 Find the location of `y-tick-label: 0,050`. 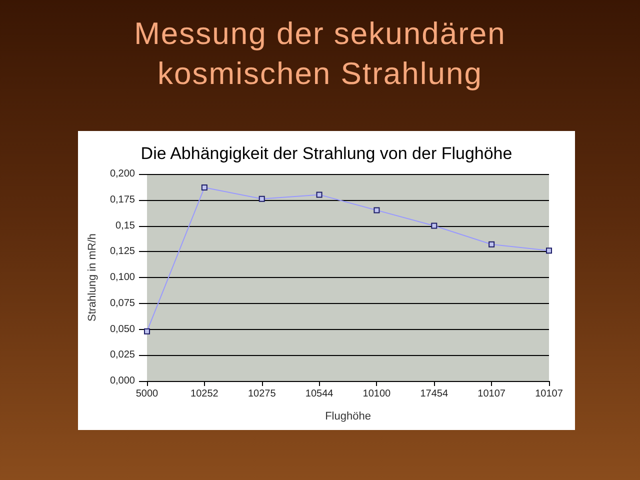

y-tick-label: 0,050 is located at coordinates (123, 329).